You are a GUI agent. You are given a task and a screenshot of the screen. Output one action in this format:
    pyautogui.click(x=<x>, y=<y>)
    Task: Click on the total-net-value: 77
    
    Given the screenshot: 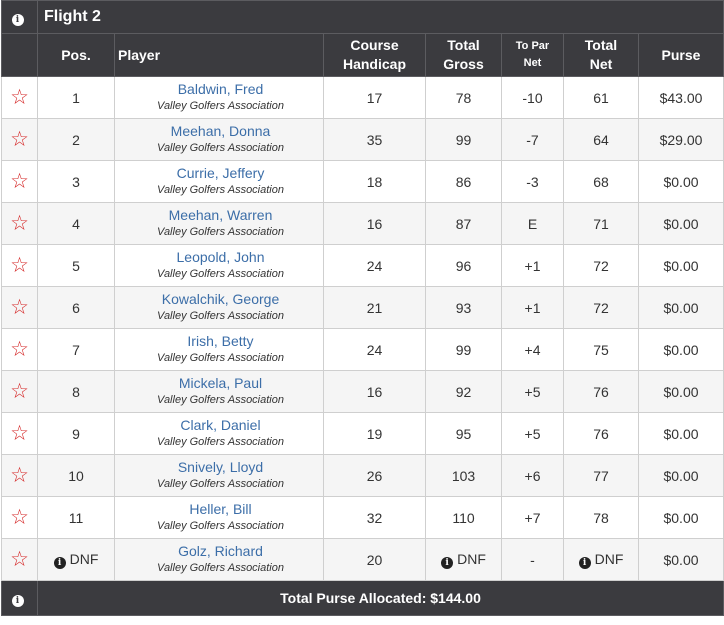 What is the action you would take?
    pyautogui.click(x=601, y=475)
    